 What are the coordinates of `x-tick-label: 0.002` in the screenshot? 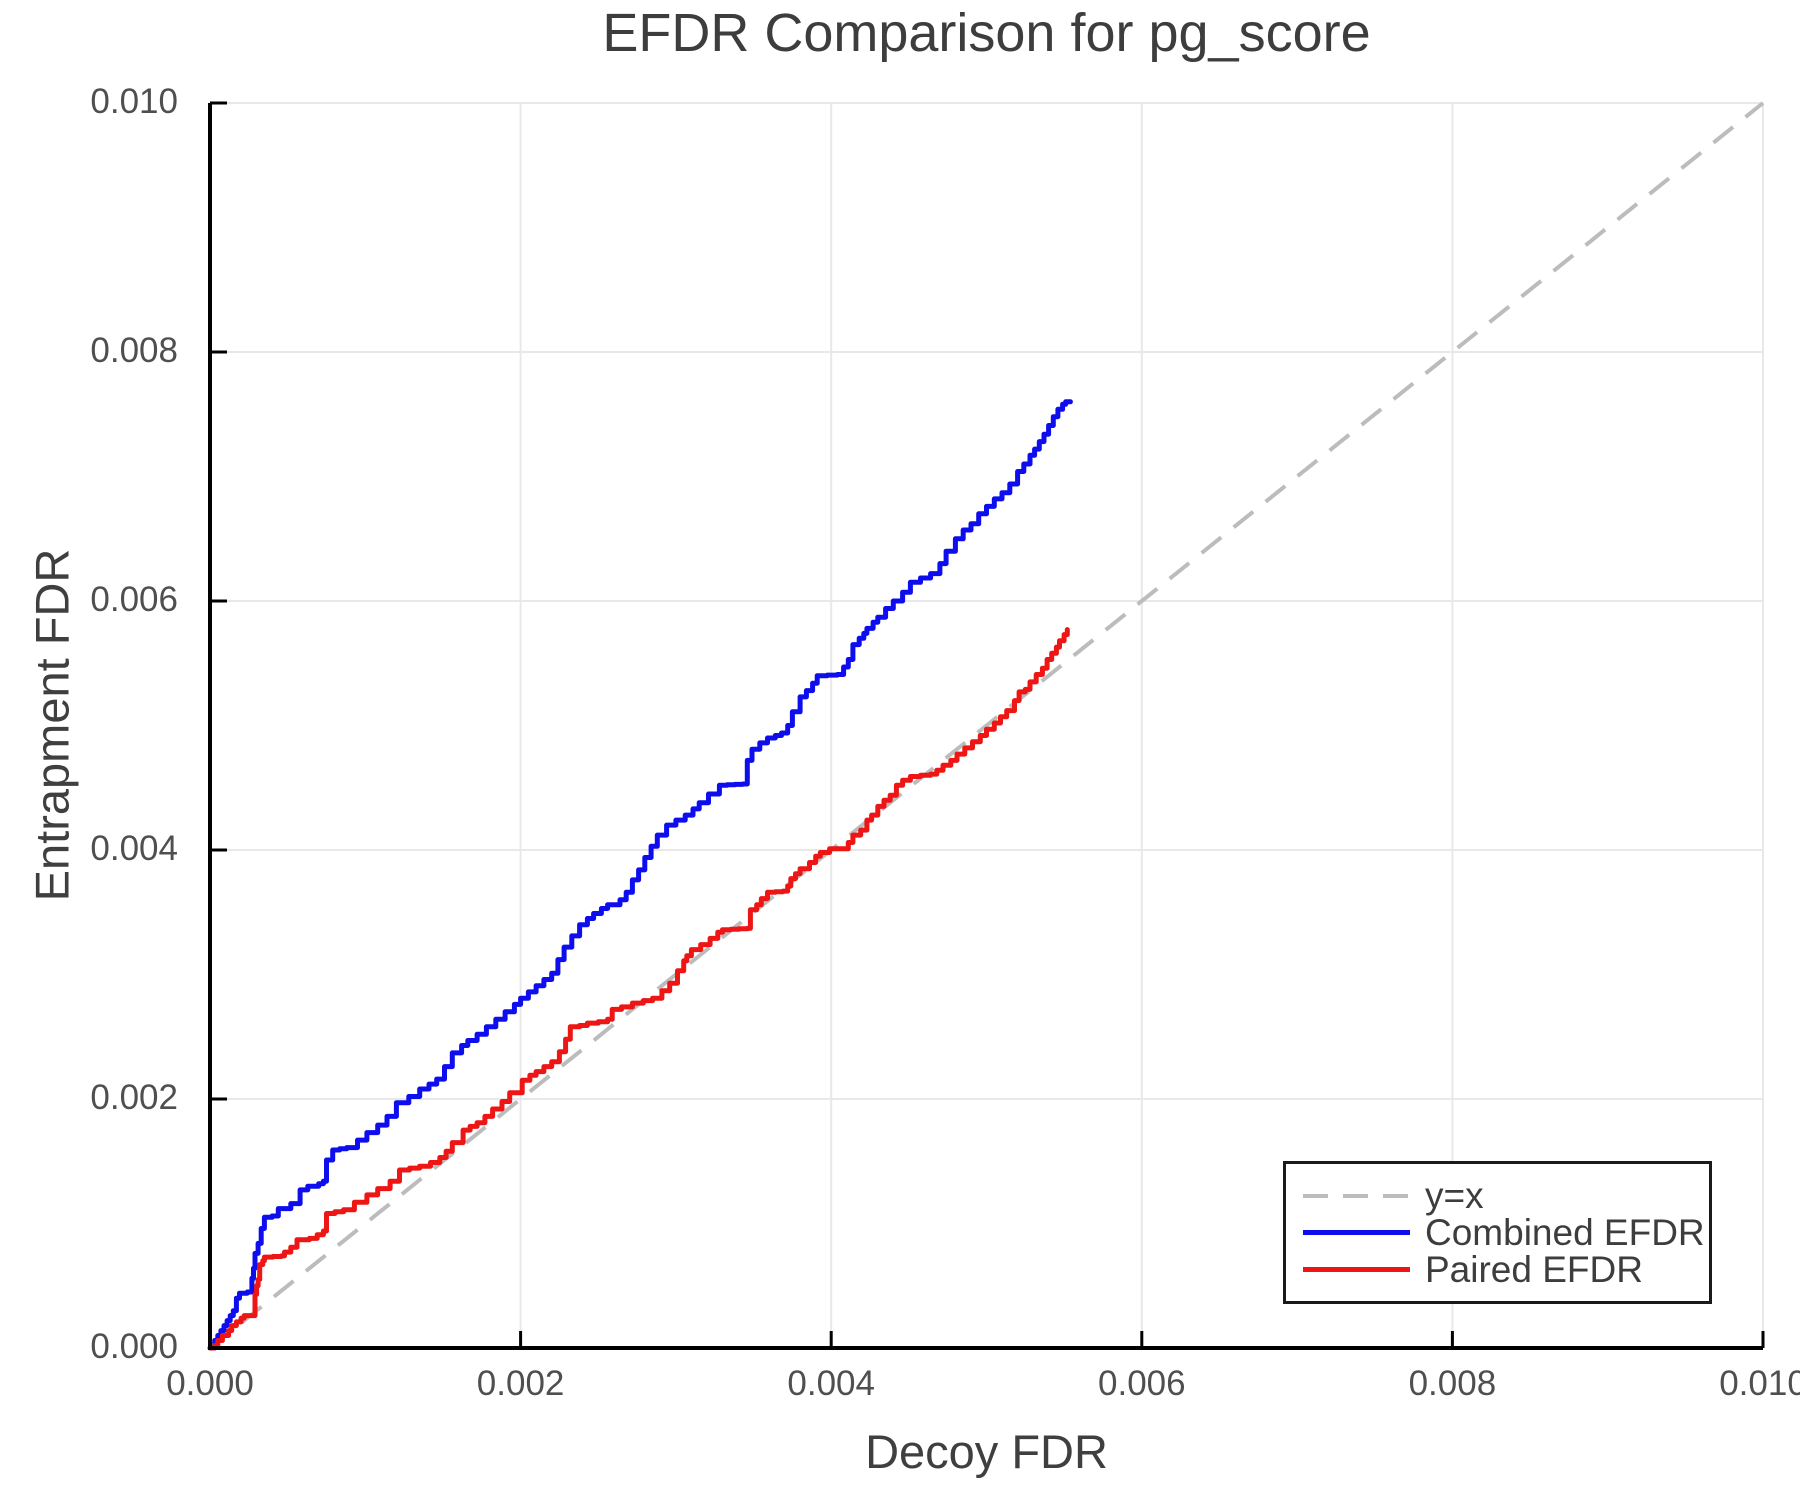 It's located at (520, 1383).